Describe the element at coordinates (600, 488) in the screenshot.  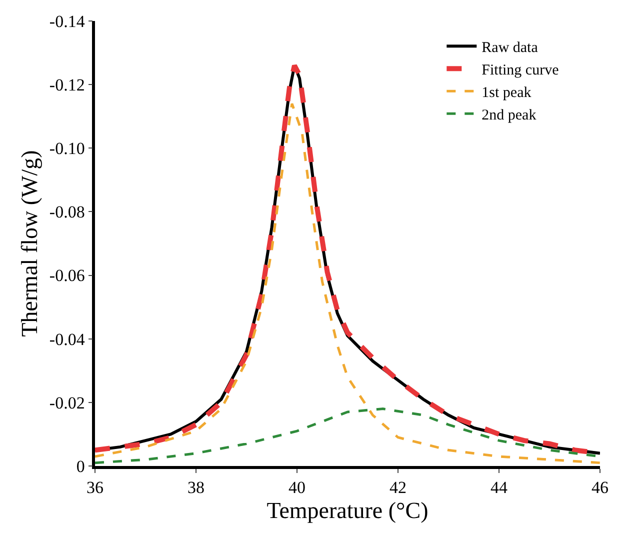
I see `x-tick-label: 46` at that location.